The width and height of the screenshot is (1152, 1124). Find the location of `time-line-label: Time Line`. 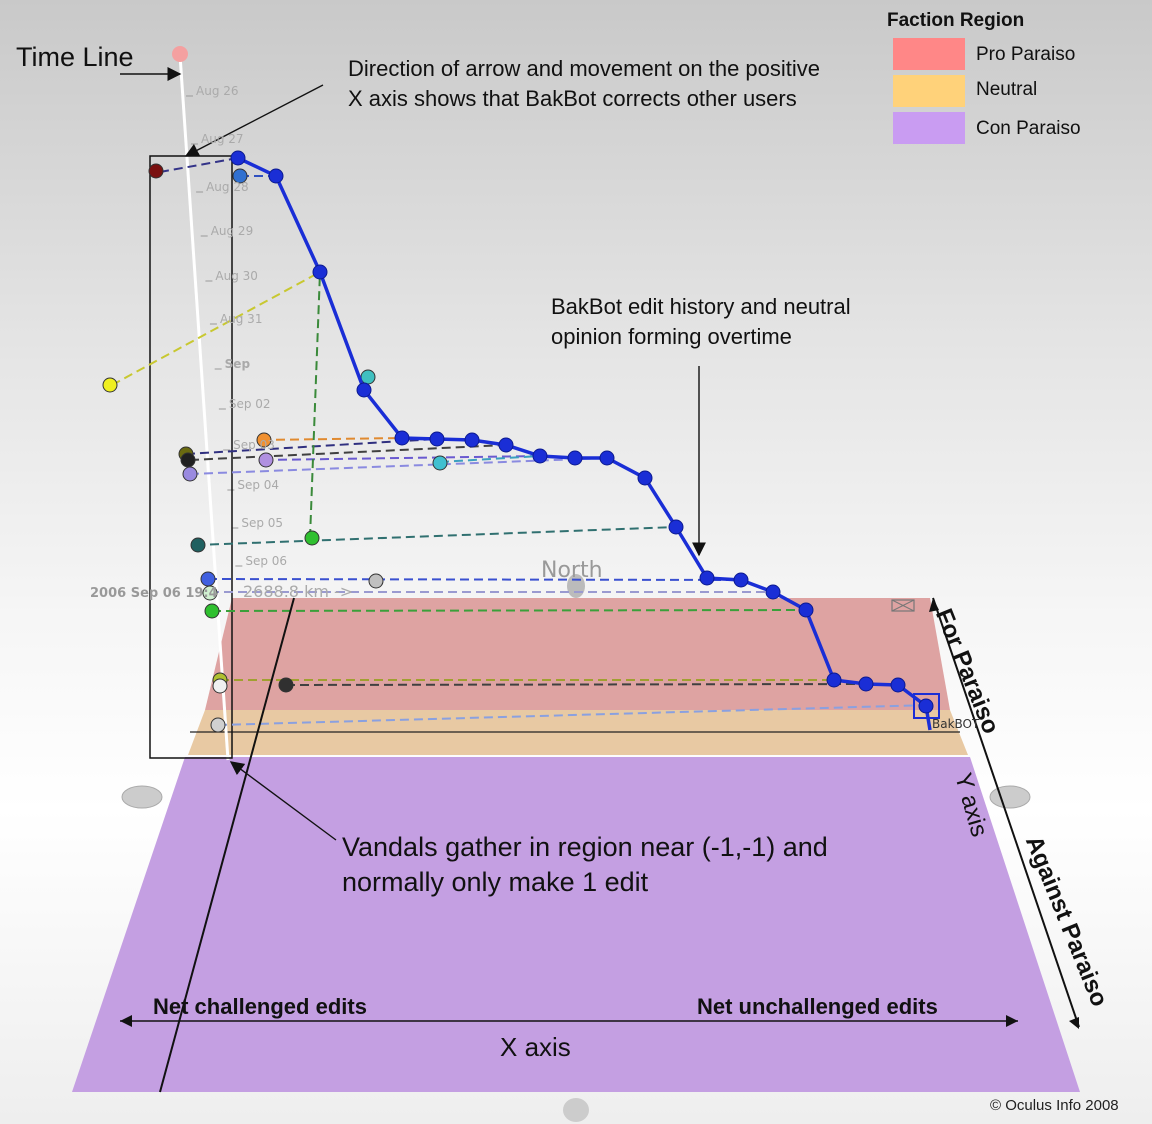

time-line-label: Time Line is located at coordinates (75, 57).